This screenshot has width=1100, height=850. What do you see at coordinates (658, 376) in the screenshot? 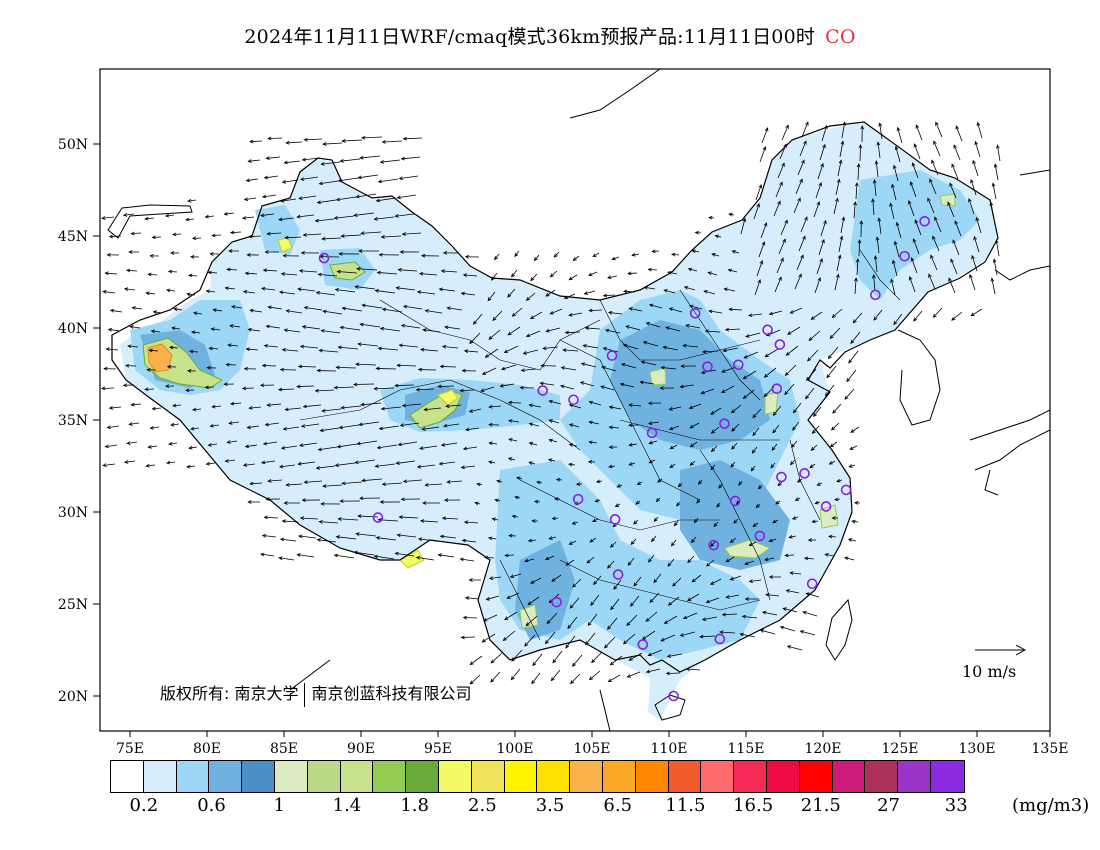
I see `hotspot-green` at bounding box center [658, 376].